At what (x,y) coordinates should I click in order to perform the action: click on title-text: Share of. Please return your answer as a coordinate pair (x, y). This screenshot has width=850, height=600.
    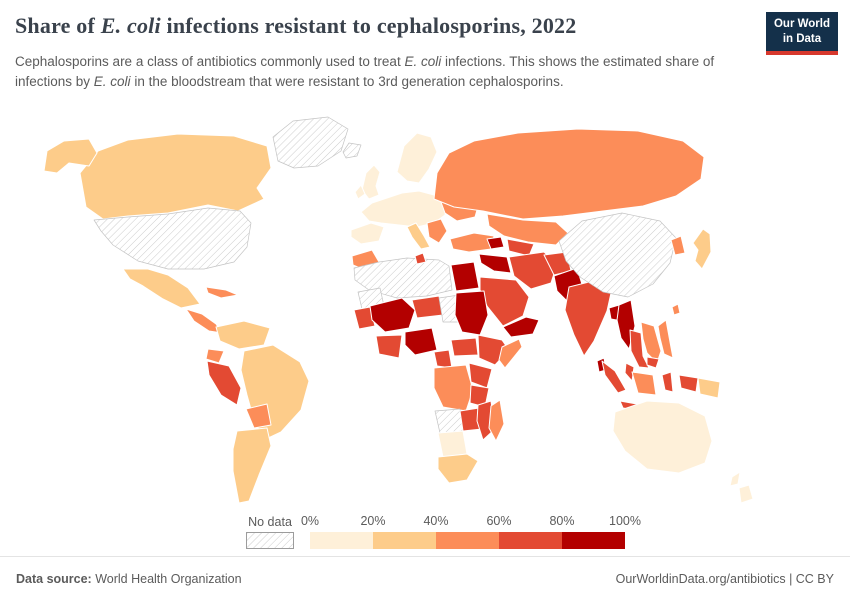
    Looking at the image, I should click on (58, 25).